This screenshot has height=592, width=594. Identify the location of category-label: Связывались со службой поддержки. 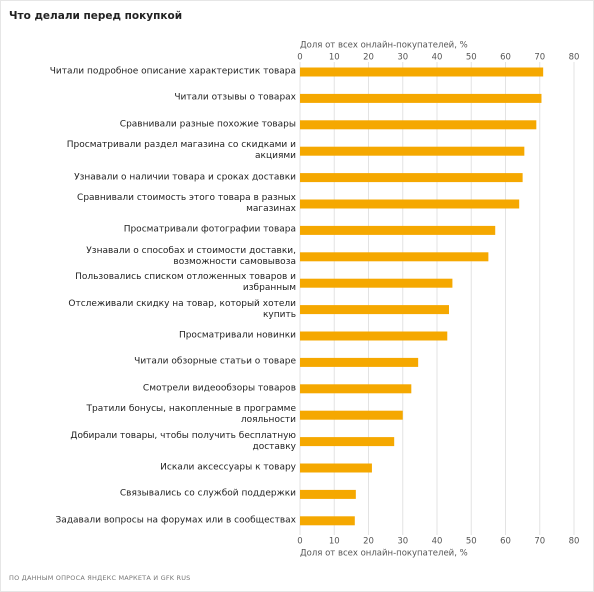
(207, 493).